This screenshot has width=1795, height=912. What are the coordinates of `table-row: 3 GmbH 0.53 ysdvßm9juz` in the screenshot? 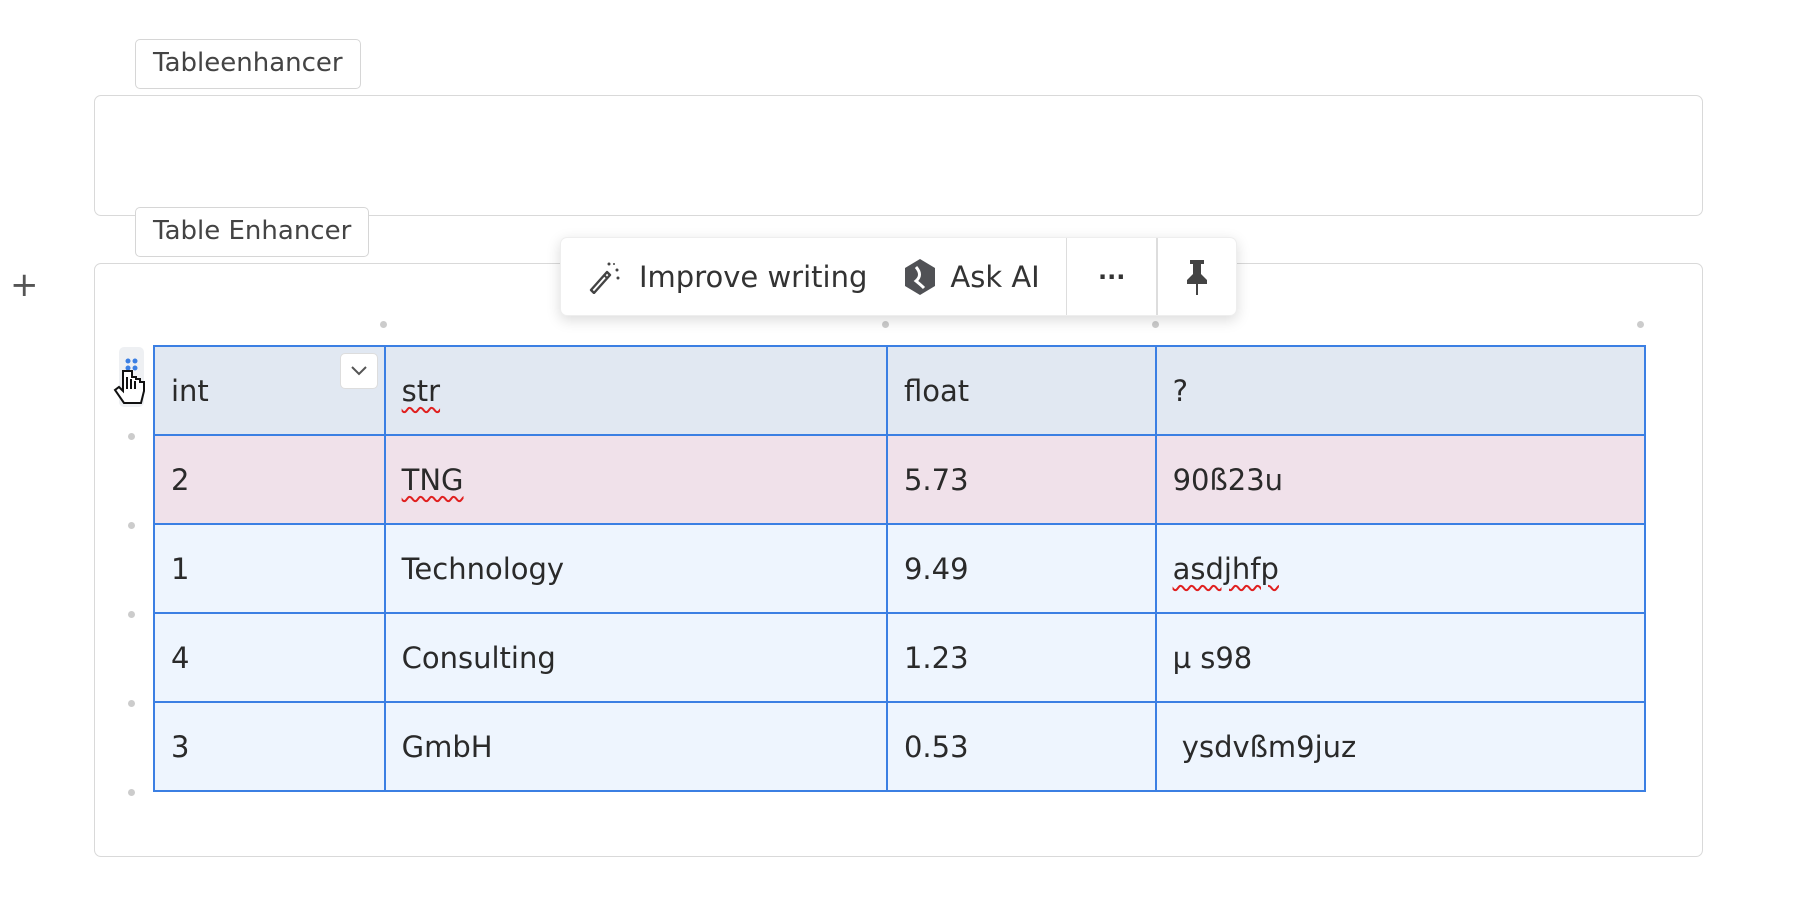 It's located at (900, 746).